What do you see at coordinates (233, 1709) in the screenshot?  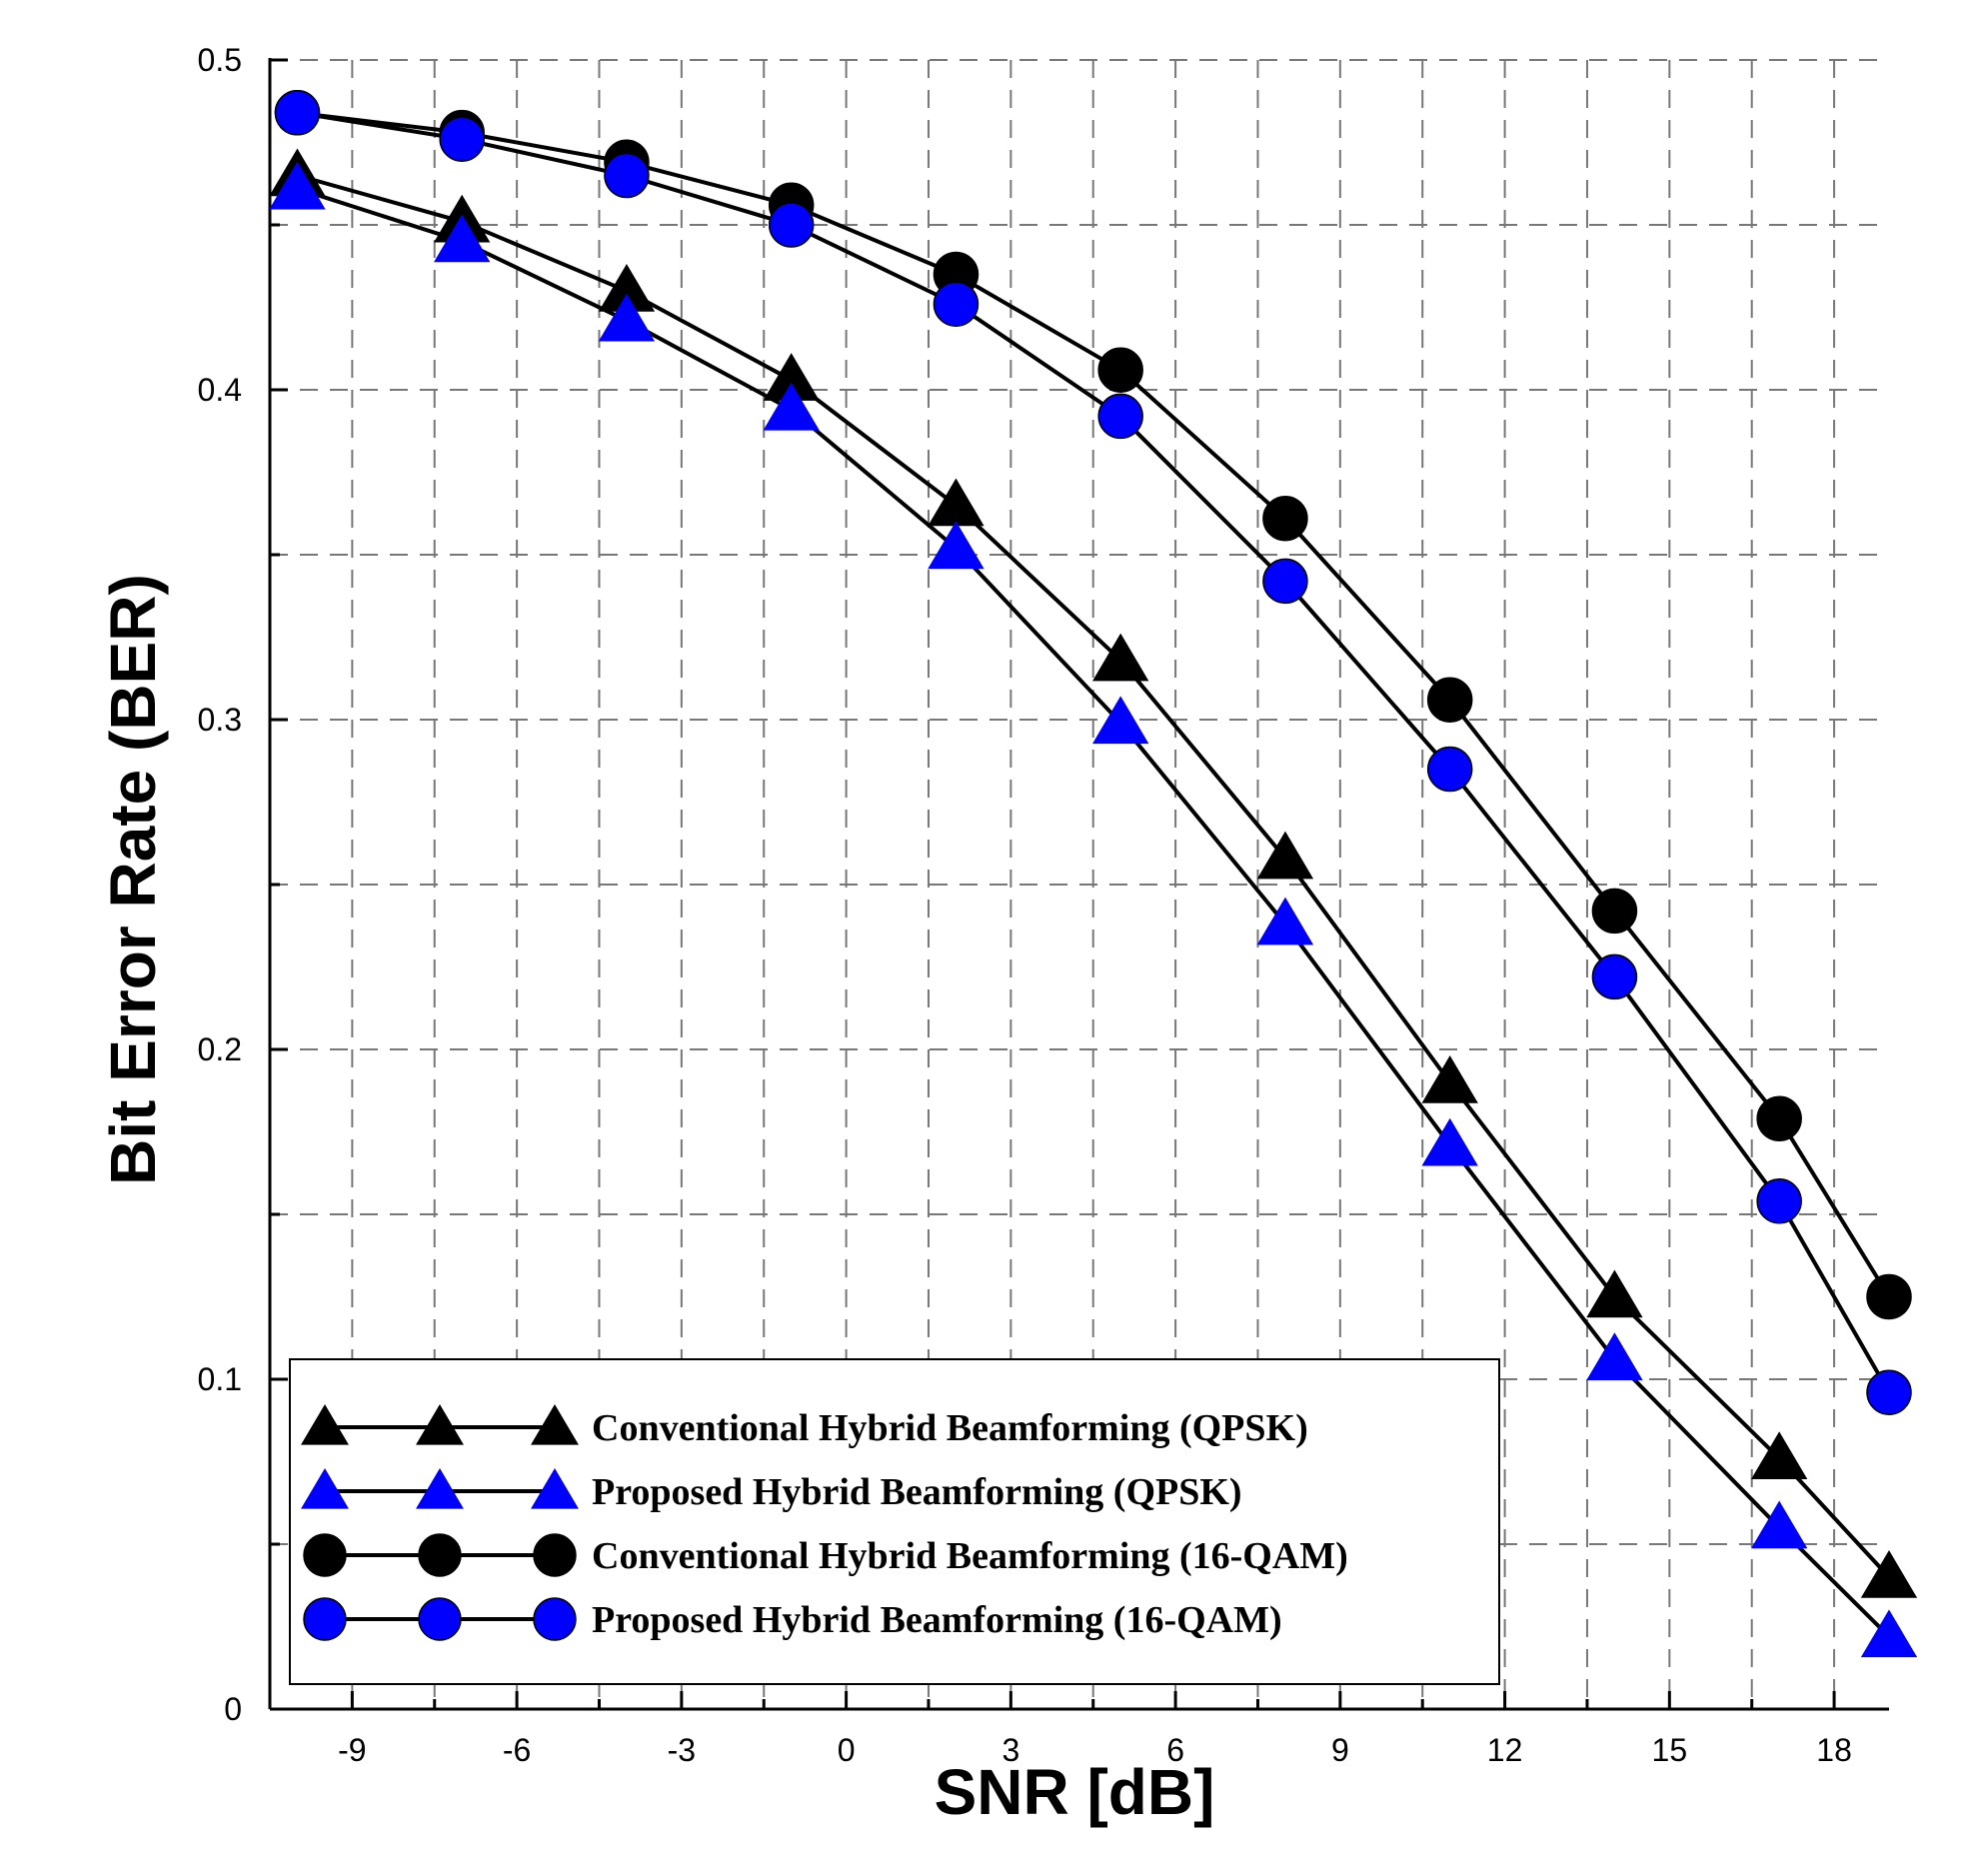 I see `y-tick-label: 0` at bounding box center [233, 1709].